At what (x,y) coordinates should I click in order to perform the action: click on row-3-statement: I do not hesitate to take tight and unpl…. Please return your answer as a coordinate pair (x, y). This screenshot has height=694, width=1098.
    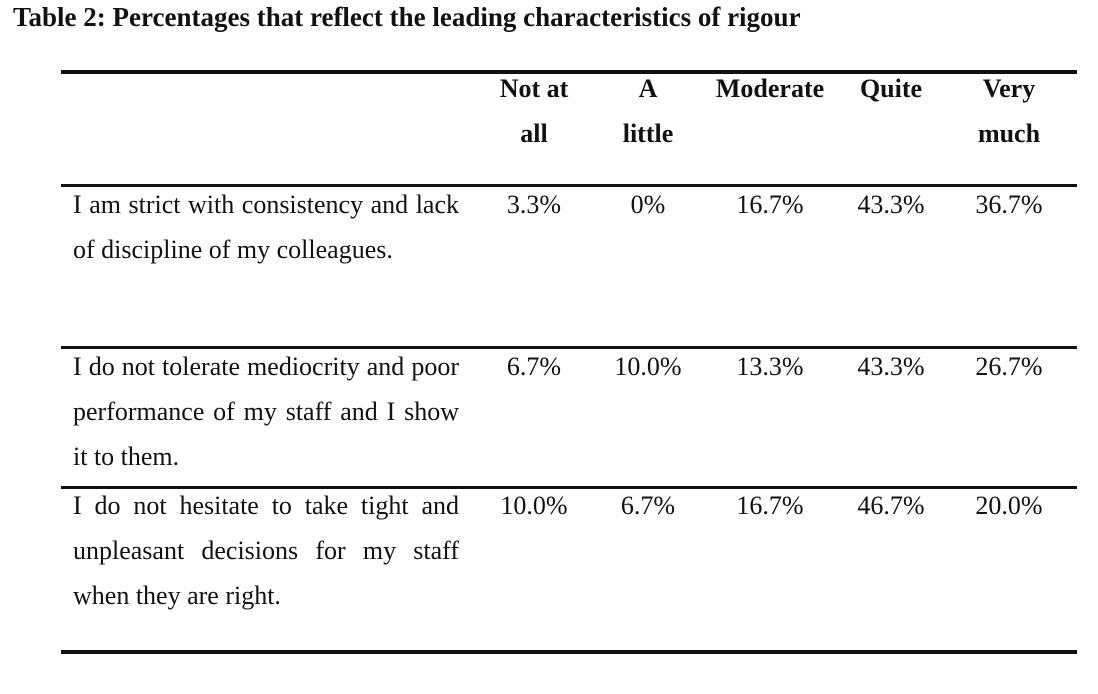
    Looking at the image, I should click on (266, 550).